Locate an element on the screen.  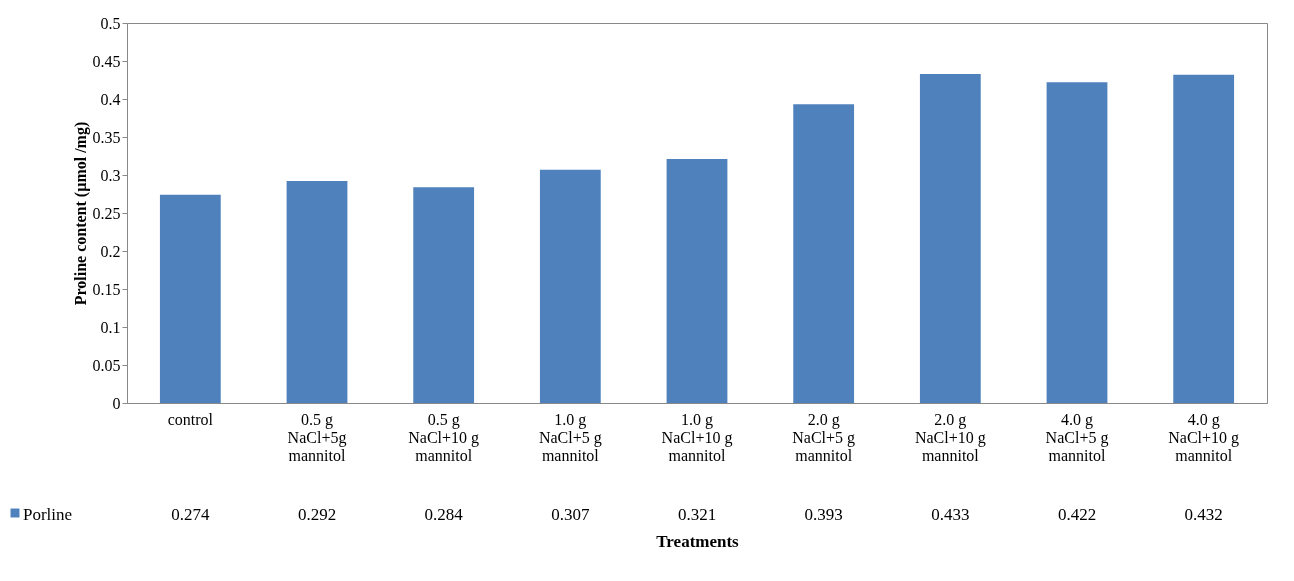
data-label: 0.292 is located at coordinates (317, 514).